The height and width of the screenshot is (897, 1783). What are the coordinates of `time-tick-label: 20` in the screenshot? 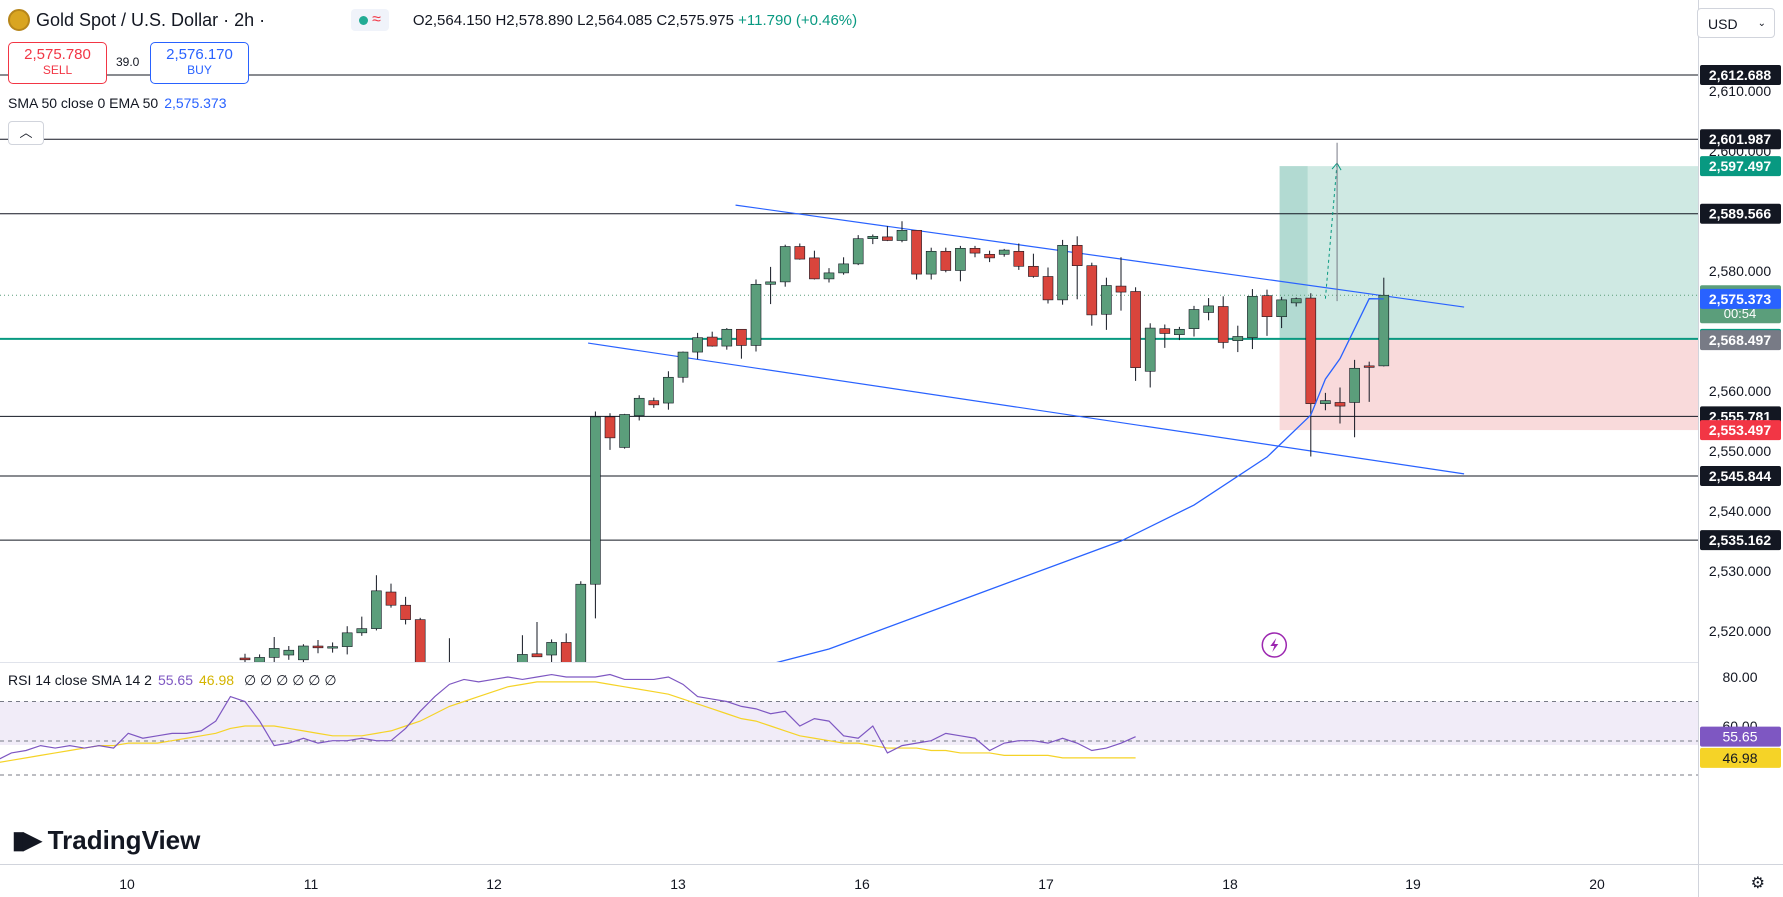 It's located at (1597, 884).